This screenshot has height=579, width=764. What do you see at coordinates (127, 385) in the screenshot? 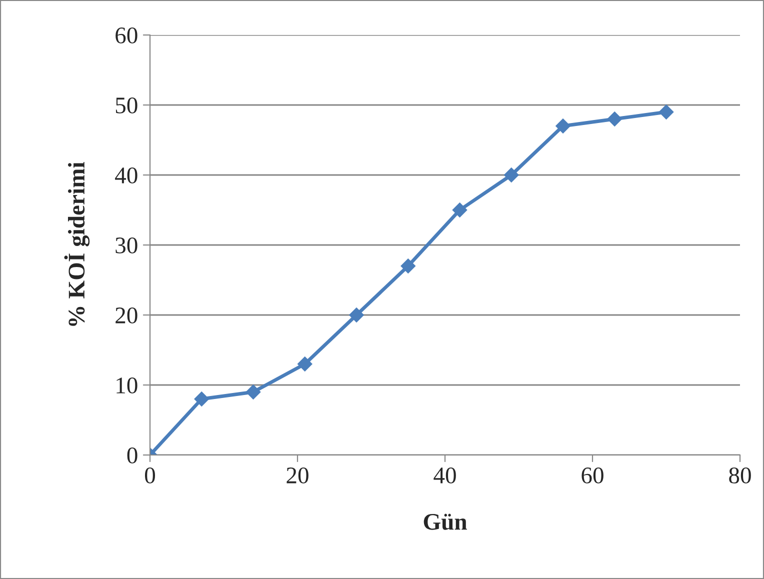
I see `y-tick-label: 10` at bounding box center [127, 385].